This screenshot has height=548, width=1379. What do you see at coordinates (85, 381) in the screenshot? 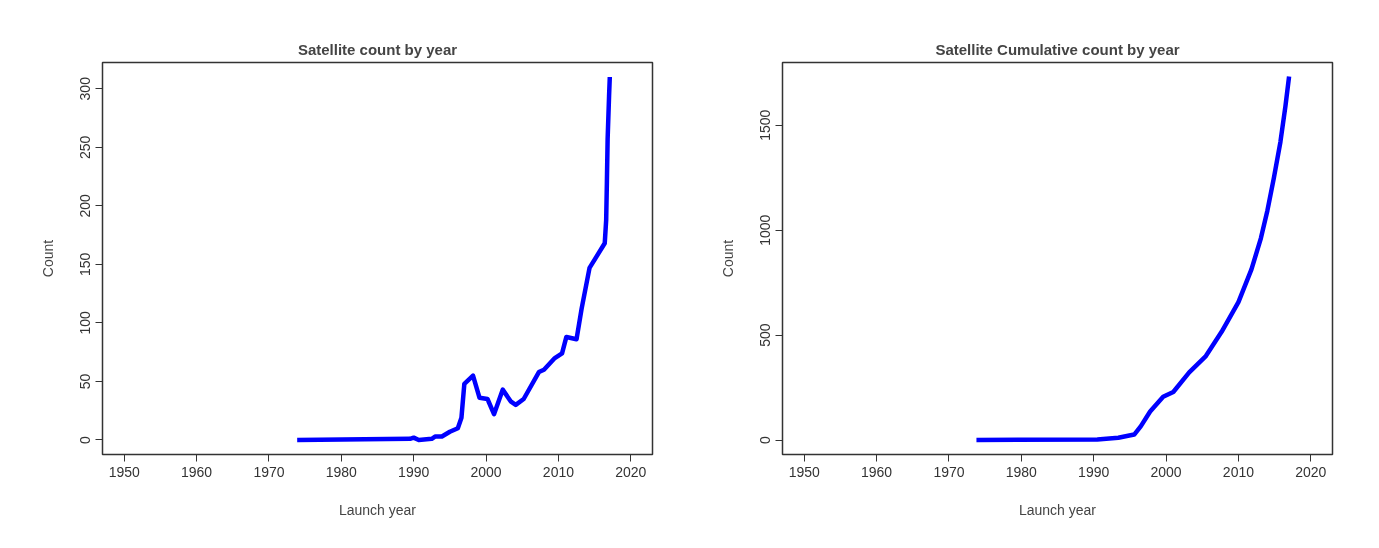
I see `y-tick-label: 50` at bounding box center [85, 381].